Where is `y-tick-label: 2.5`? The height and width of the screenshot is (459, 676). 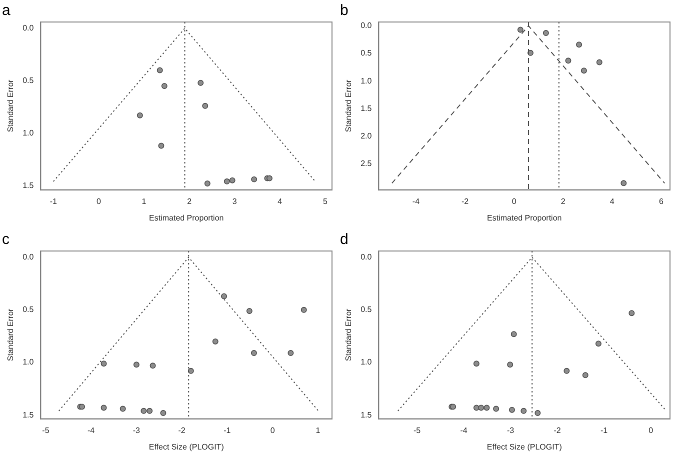
y-tick-label: 2.5 is located at coordinates (366, 163).